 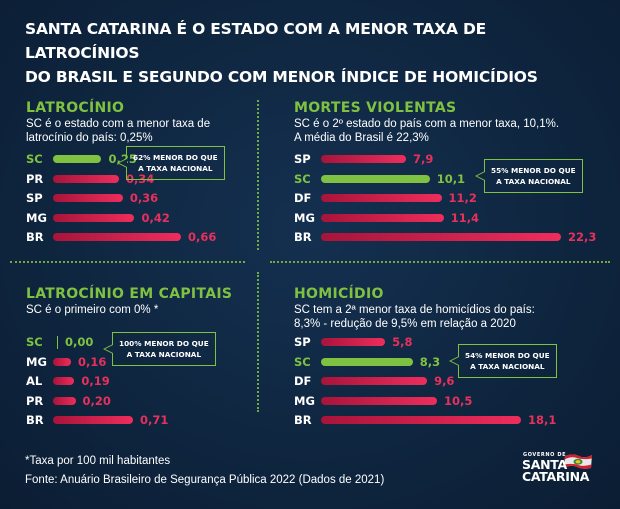 What do you see at coordinates (154, 420) in the screenshot?
I see `bar-value-label: 0,71` at bounding box center [154, 420].